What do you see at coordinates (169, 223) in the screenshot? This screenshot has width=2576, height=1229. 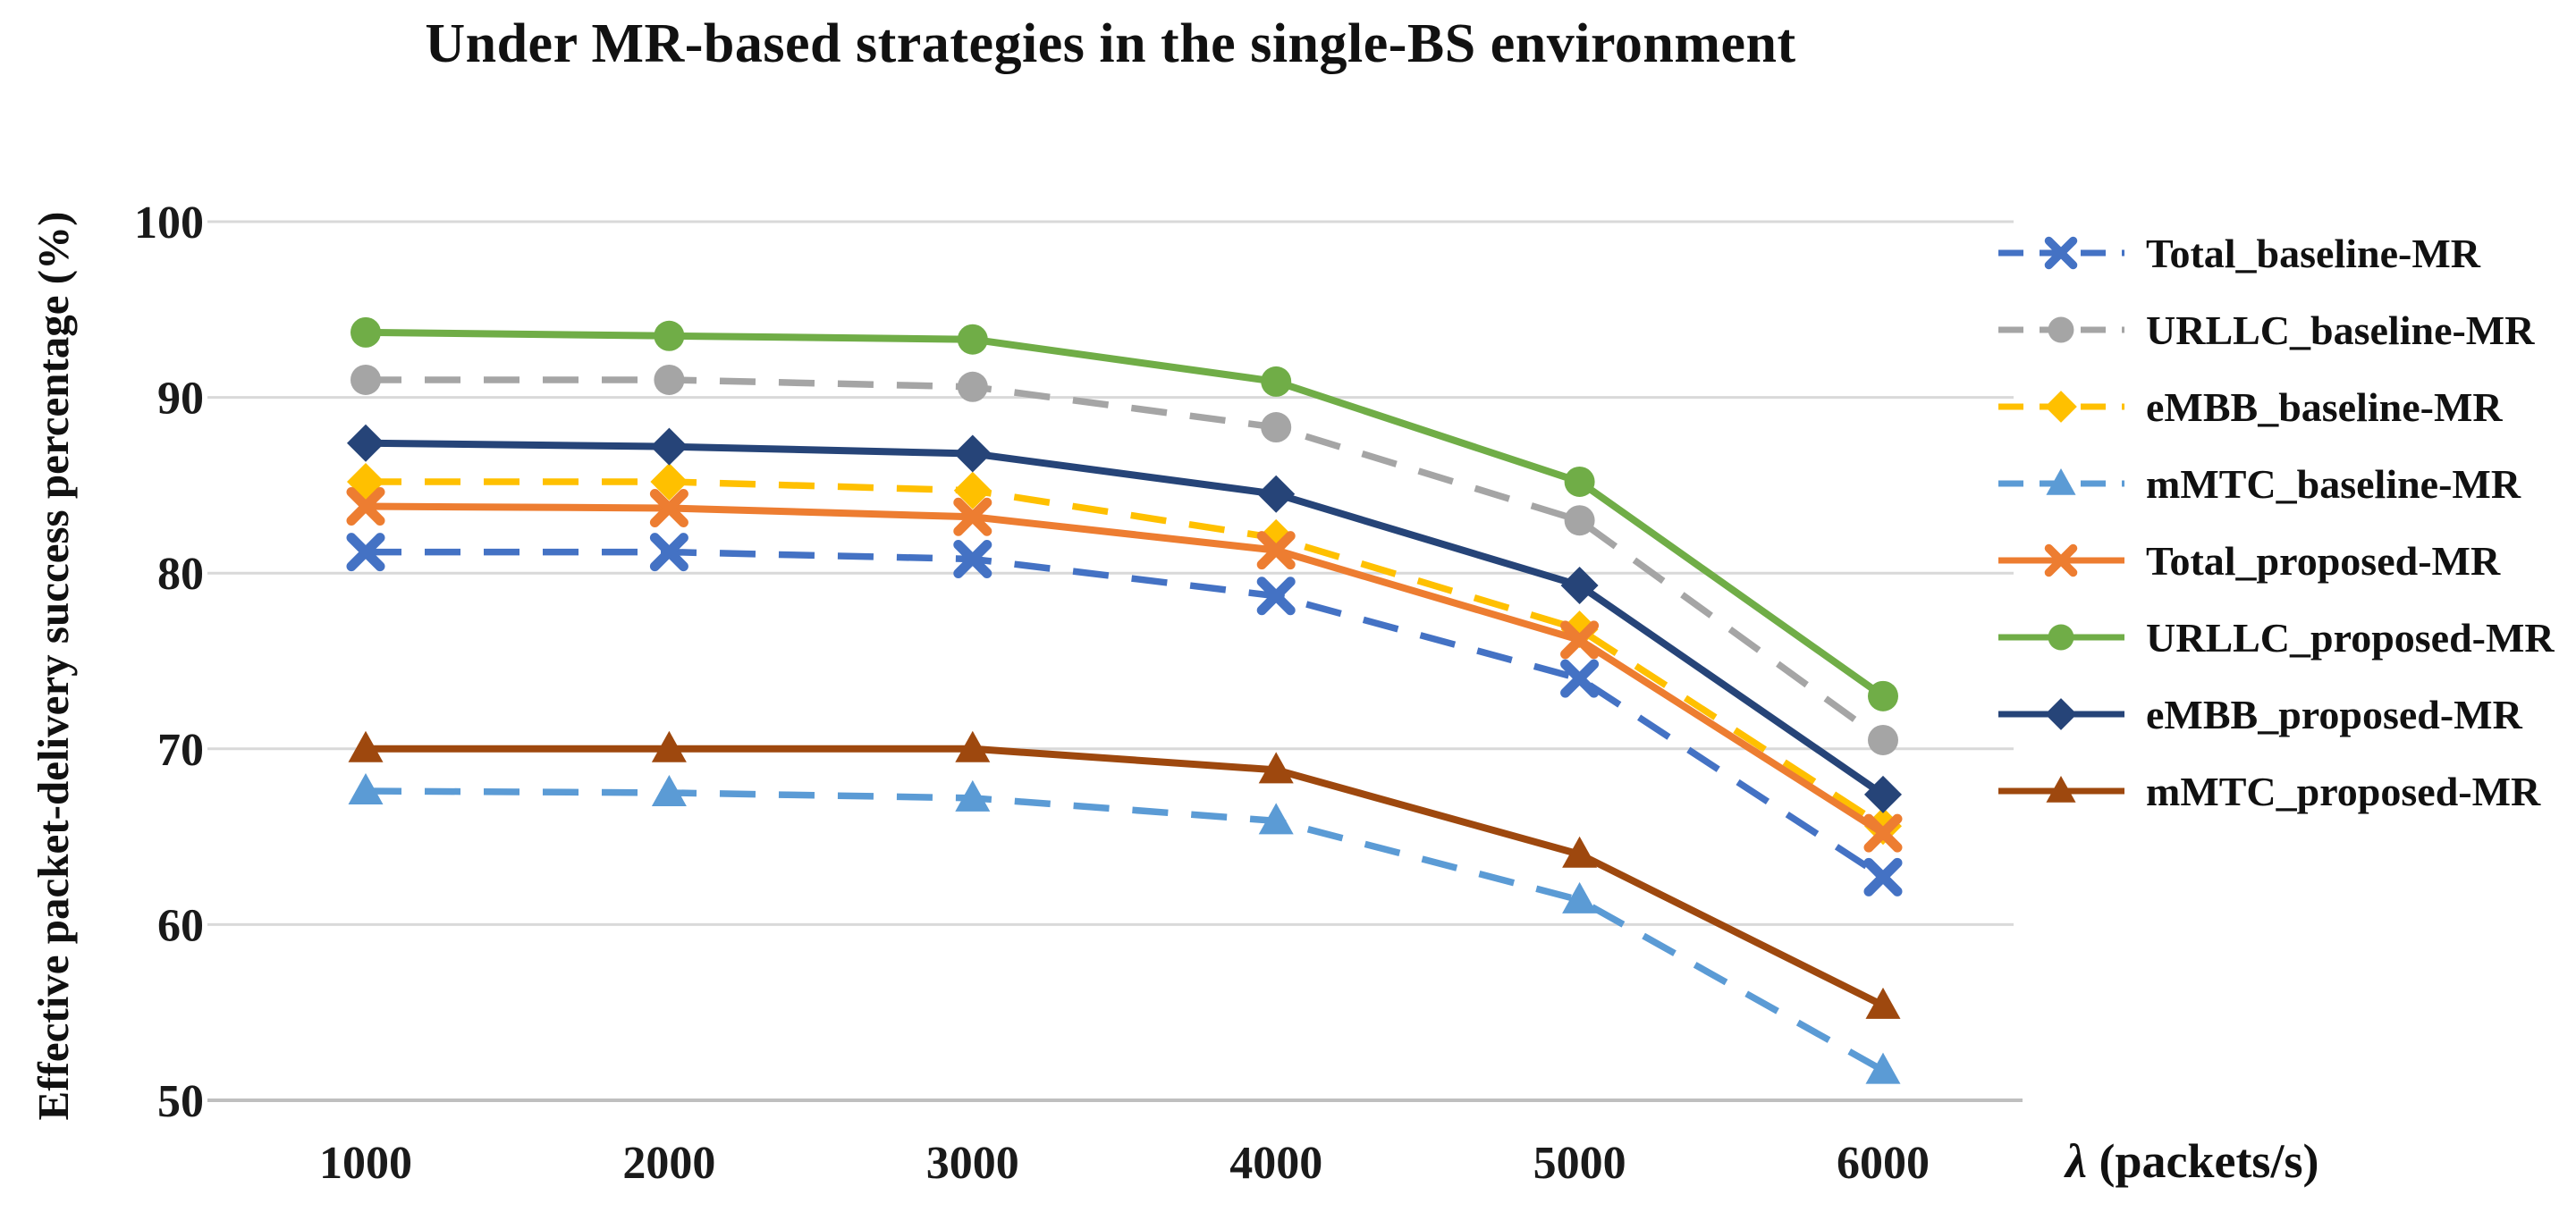 I see `y-tick-label: 100` at bounding box center [169, 223].